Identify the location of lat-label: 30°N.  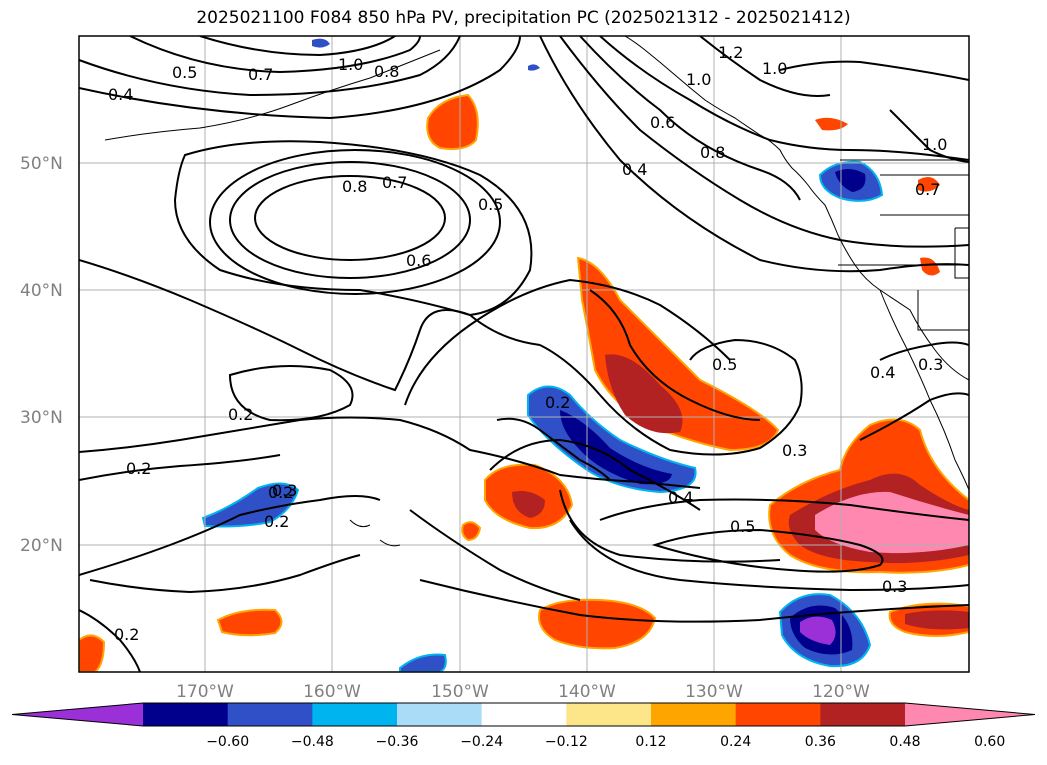
(41, 418).